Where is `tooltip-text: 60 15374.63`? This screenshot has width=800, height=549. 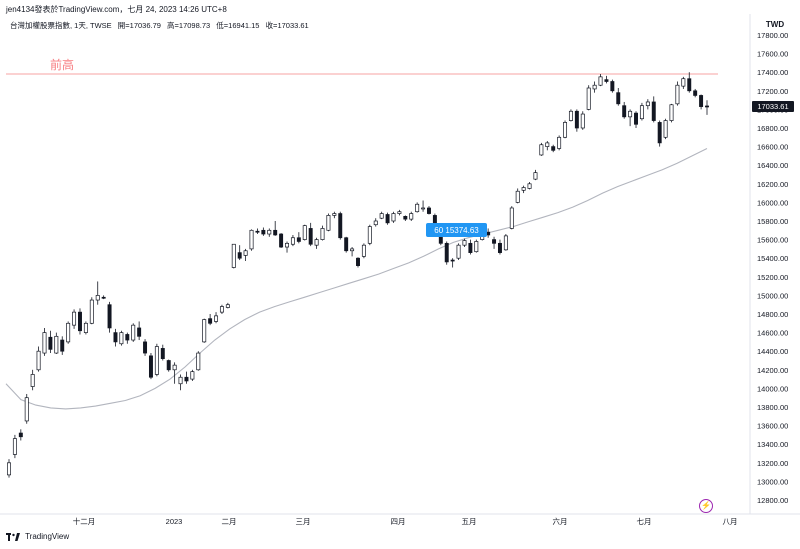 tooltip-text: 60 15374.63 is located at coordinates (456, 230).